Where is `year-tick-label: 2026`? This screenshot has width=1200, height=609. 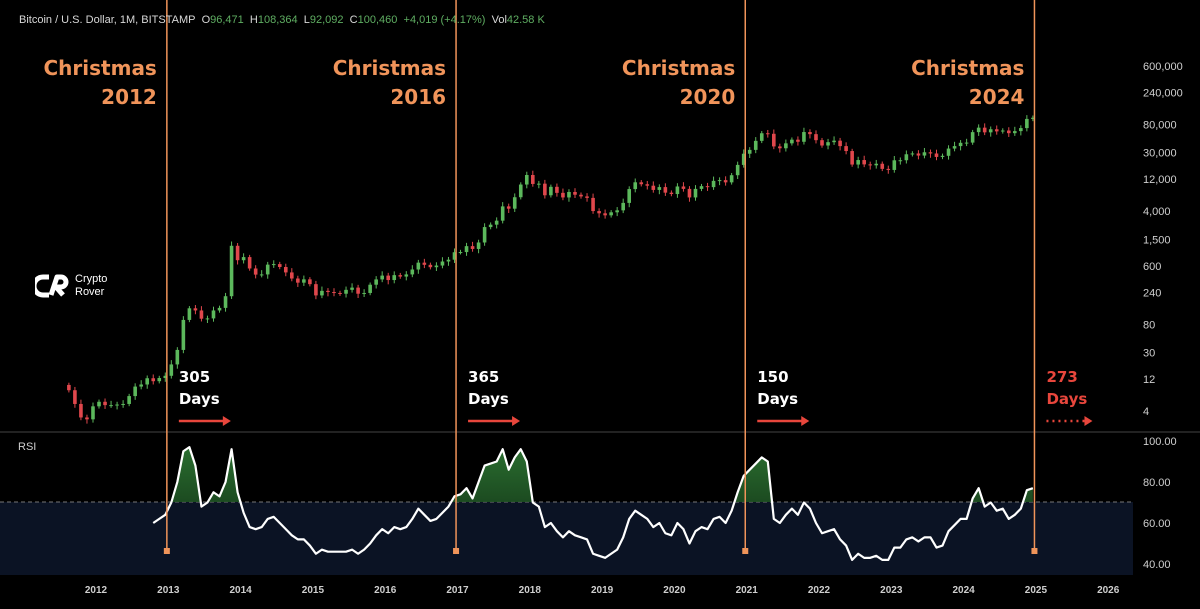 year-tick-label: 2026 is located at coordinates (1108, 590).